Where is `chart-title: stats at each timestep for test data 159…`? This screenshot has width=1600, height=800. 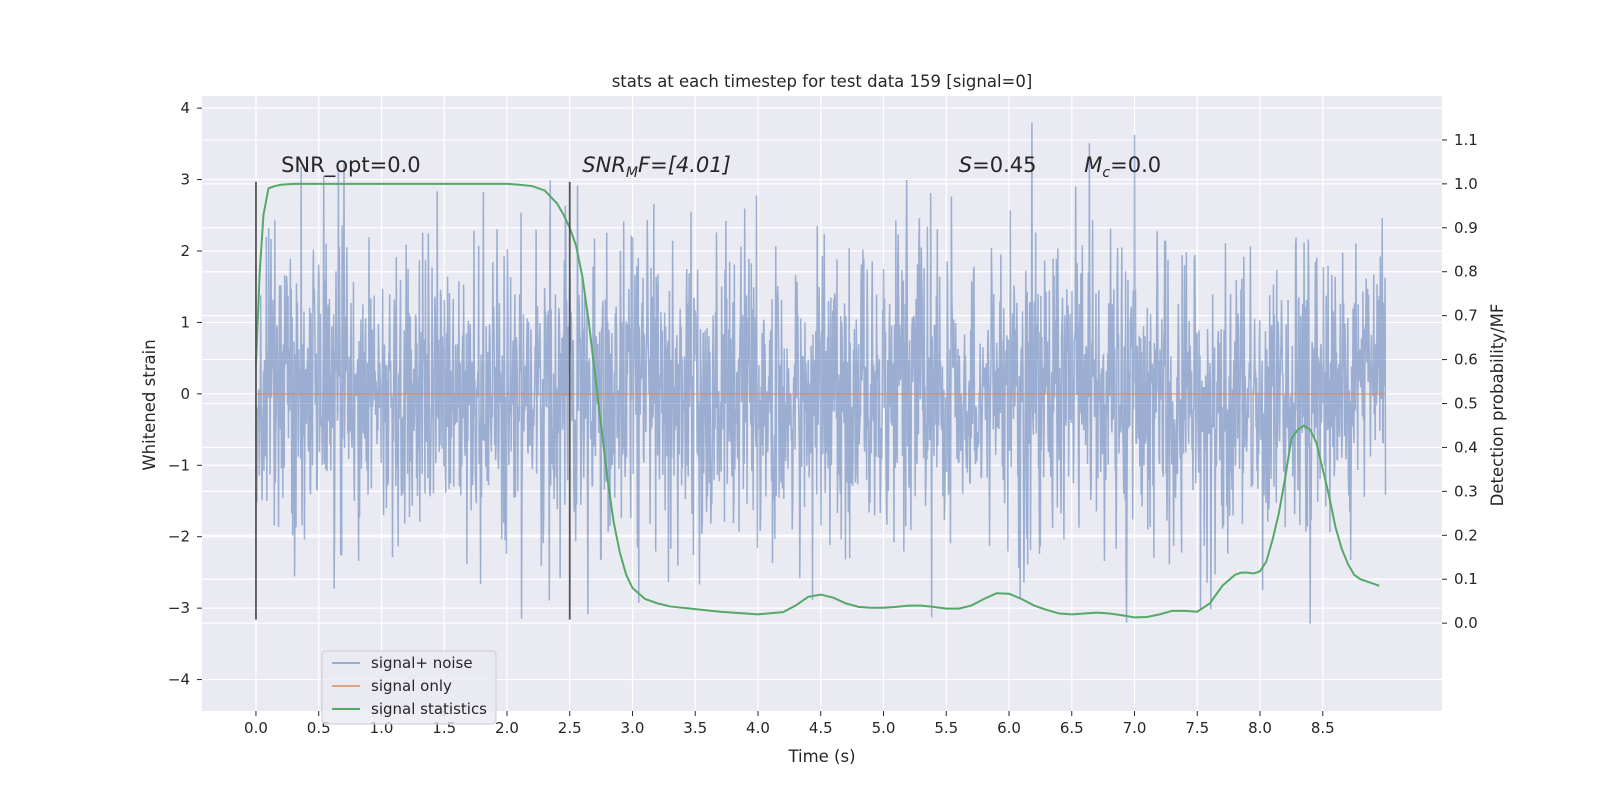 chart-title: stats at each timestep for test data 159… is located at coordinates (822, 81).